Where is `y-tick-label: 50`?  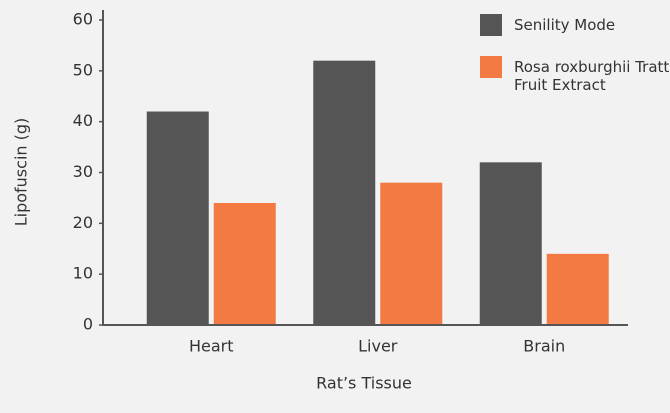 y-tick-label: 50 is located at coordinates (83, 69).